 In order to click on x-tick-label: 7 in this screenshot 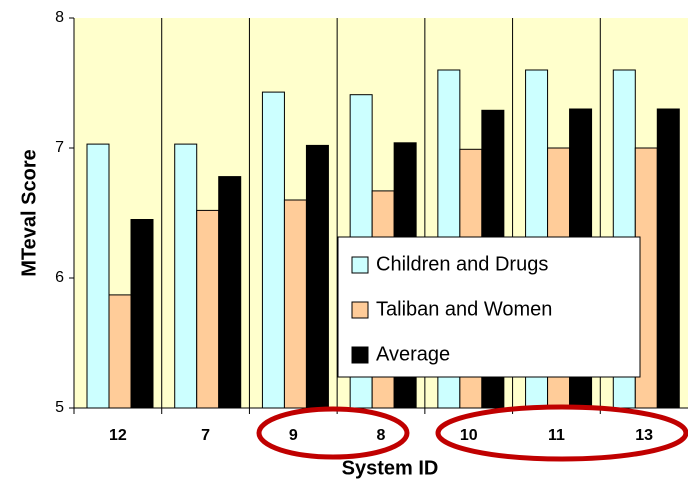, I will do `click(205, 435)`.